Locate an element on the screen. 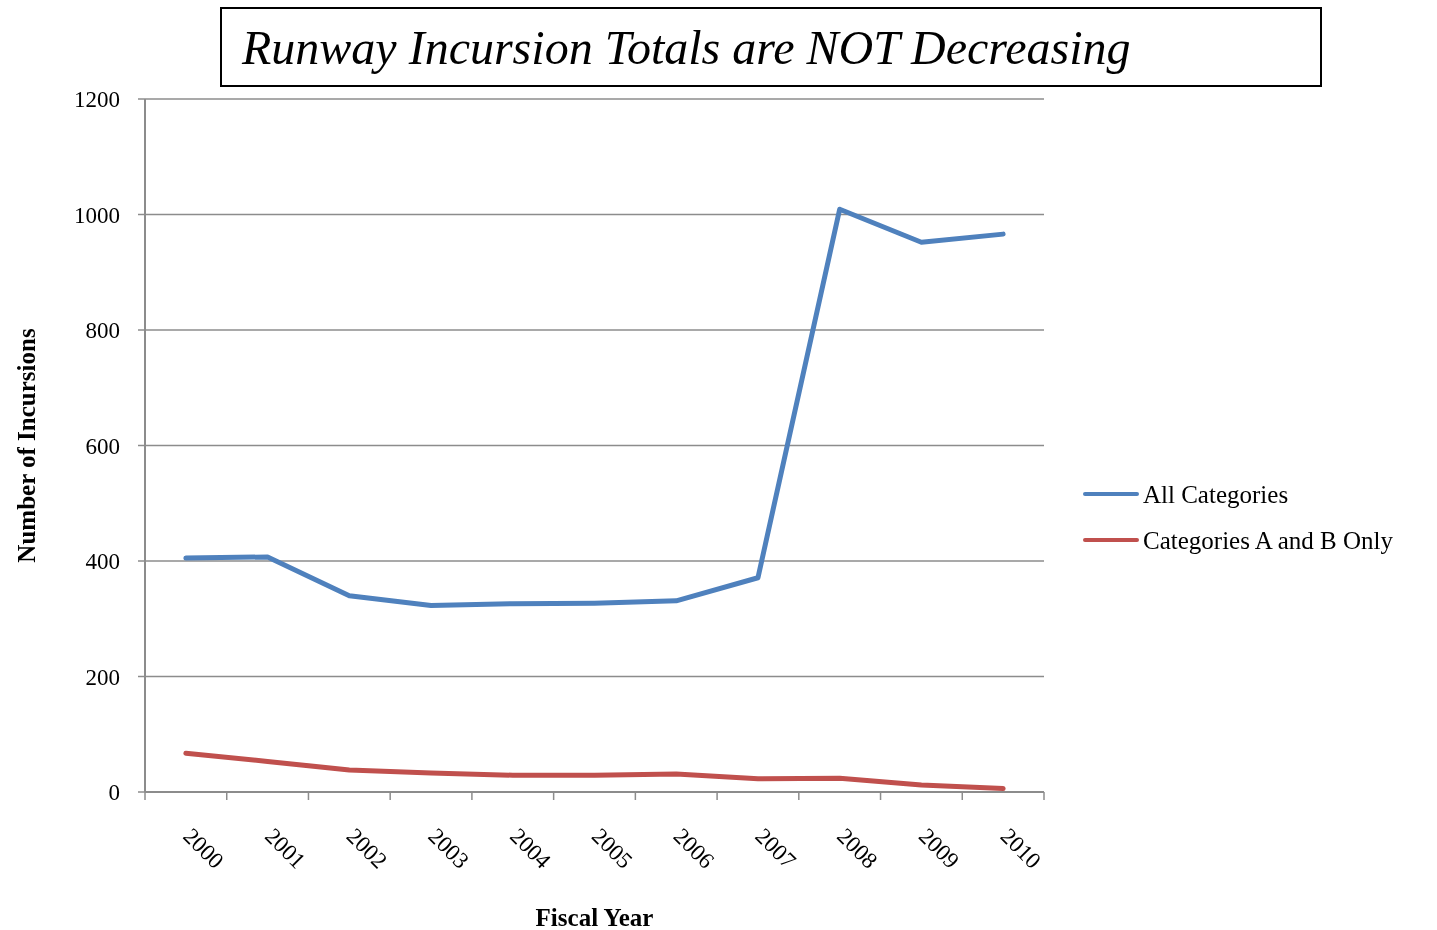 The height and width of the screenshot is (930, 1437). chart-title: Runway Incursion Totals are NOT Decreasing is located at coordinates (686, 47).